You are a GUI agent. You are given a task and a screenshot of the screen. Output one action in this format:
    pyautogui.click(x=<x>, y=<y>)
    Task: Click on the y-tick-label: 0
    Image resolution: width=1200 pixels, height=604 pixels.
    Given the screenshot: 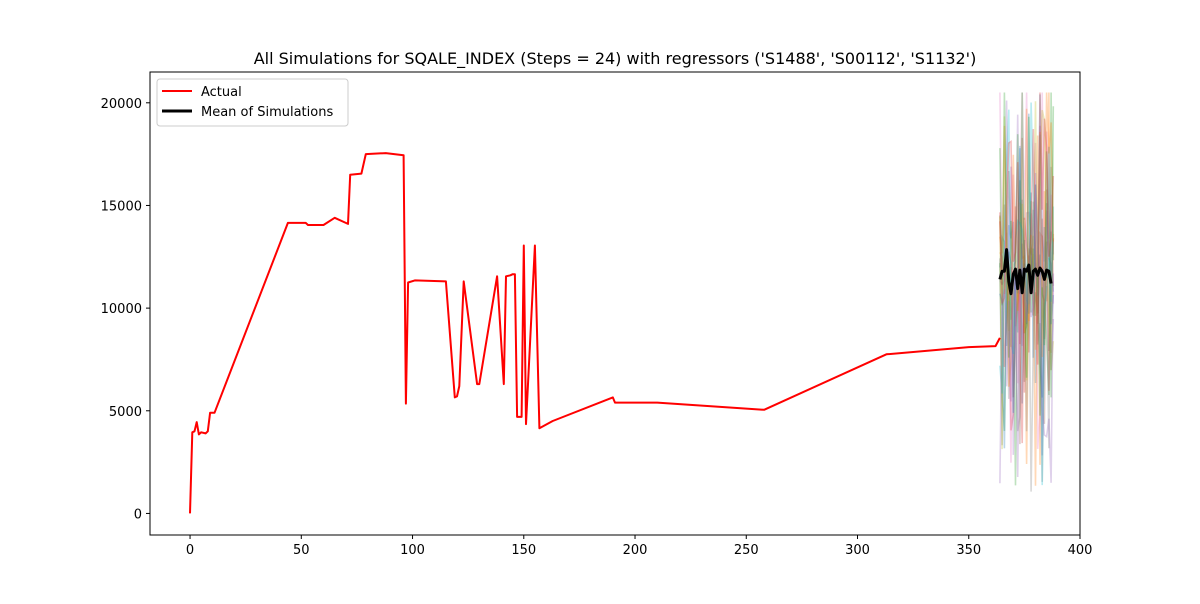 What is the action you would take?
    pyautogui.click(x=138, y=514)
    